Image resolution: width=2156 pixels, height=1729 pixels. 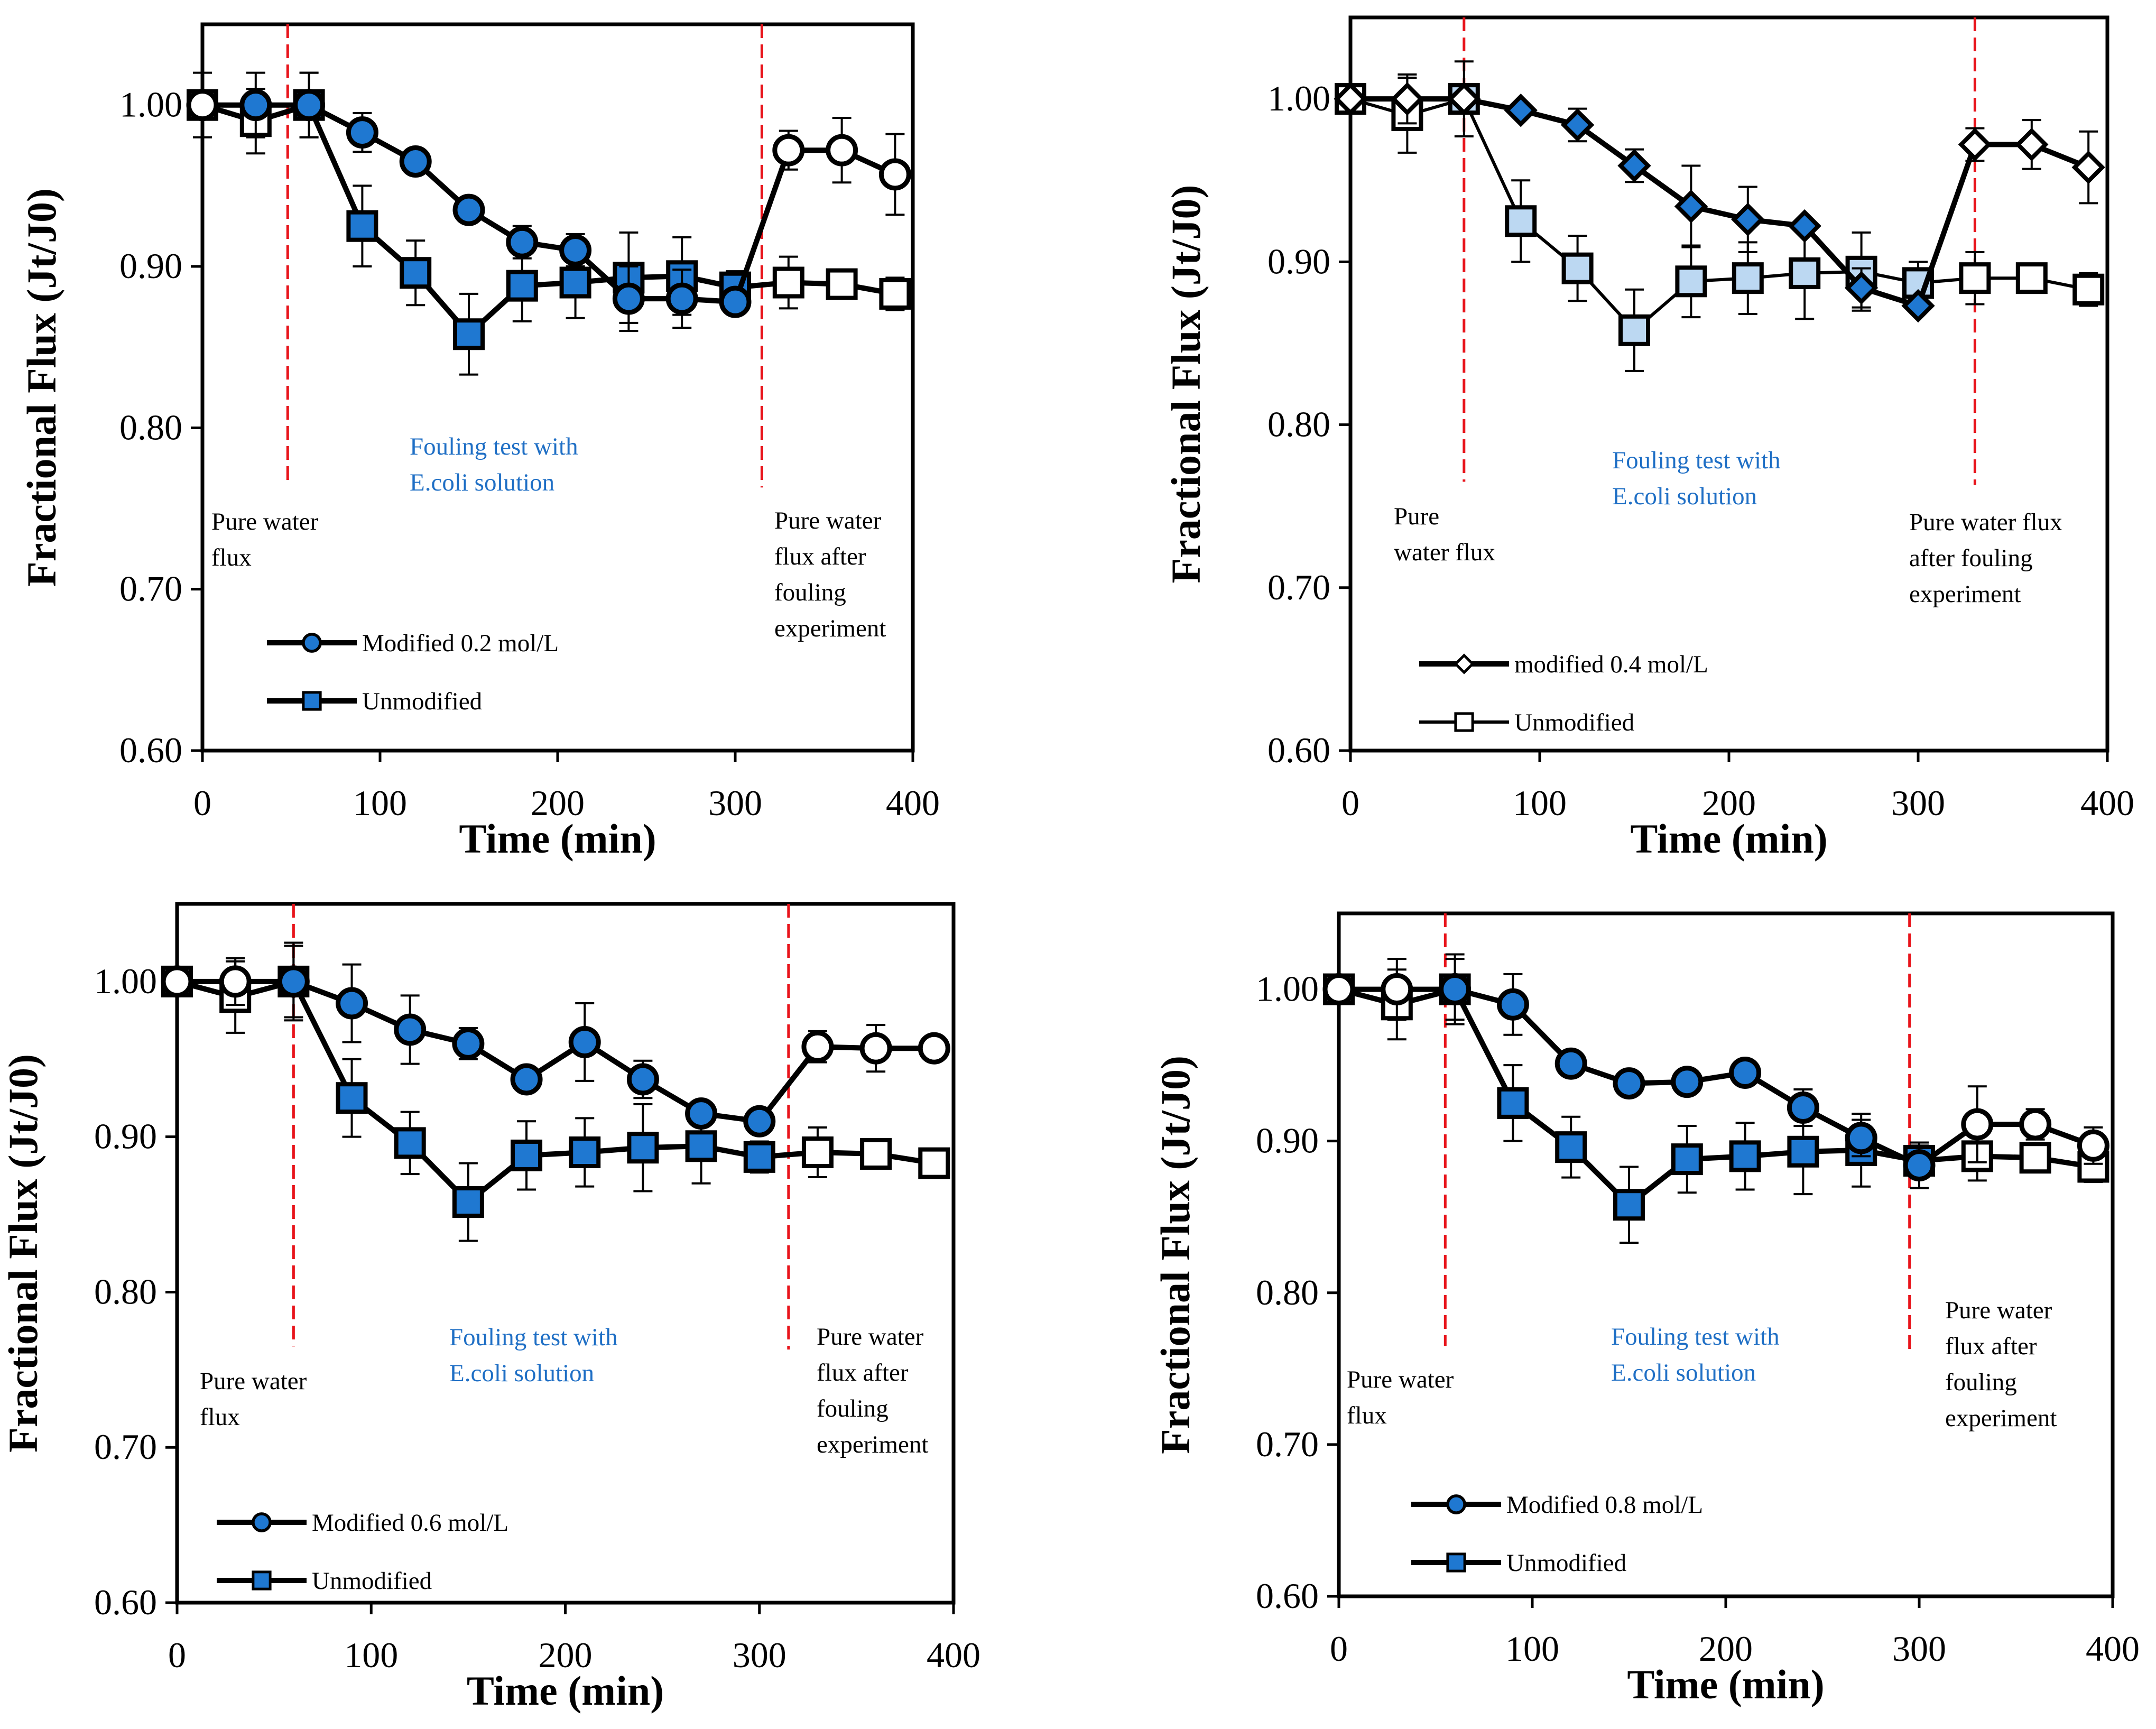 What do you see at coordinates (1965, 594) in the screenshot?
I see `annotation-after-fouling: experiment` at bounding box center [1965, 594].